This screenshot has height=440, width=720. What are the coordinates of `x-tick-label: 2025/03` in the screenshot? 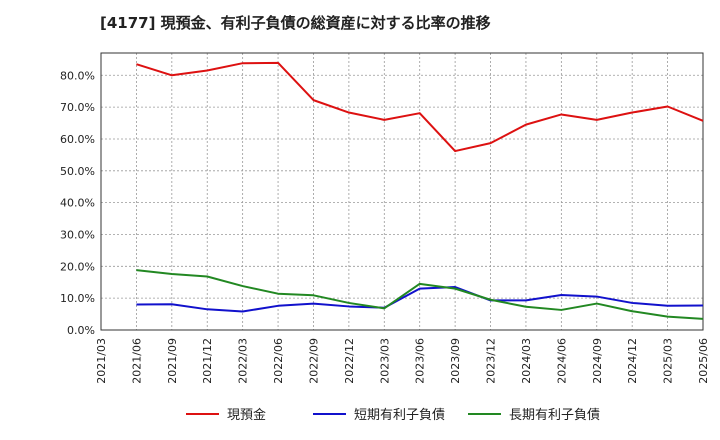 It's located at (668, 361).